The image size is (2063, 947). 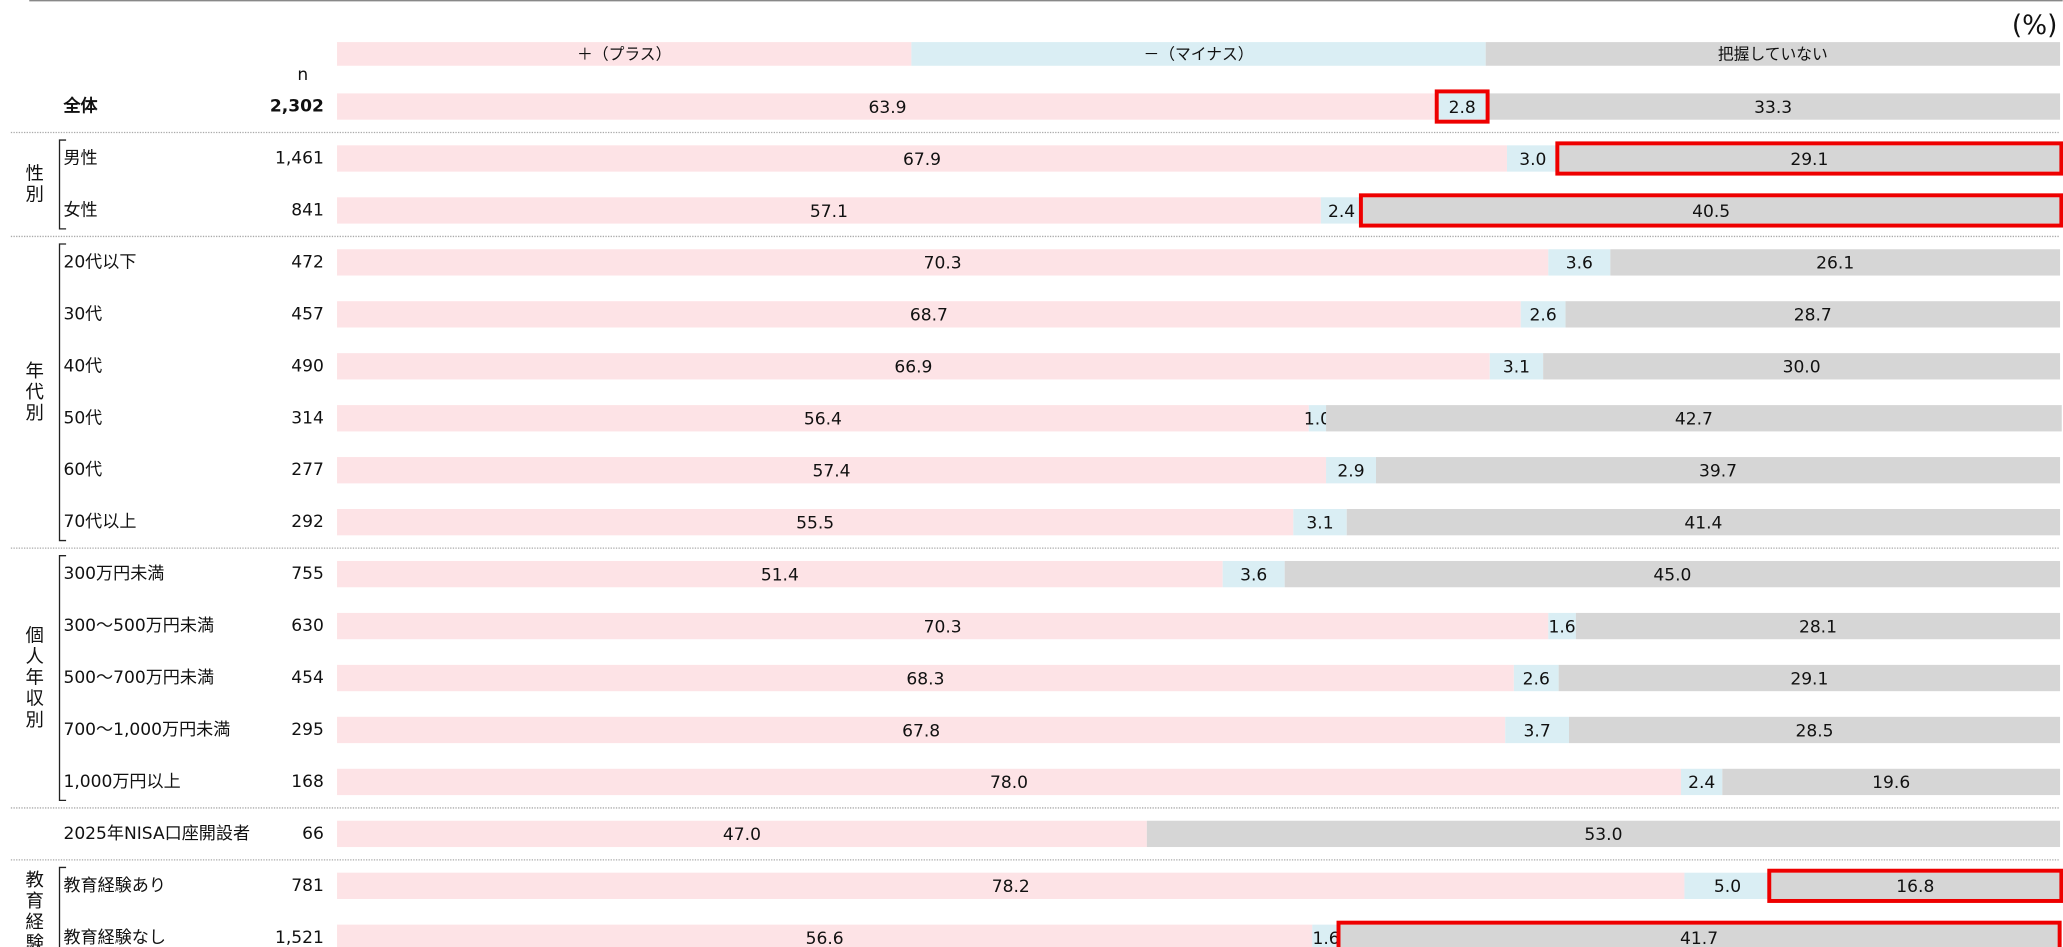 I want to click on value-label: 2.6, so click(x=1543, y=316).